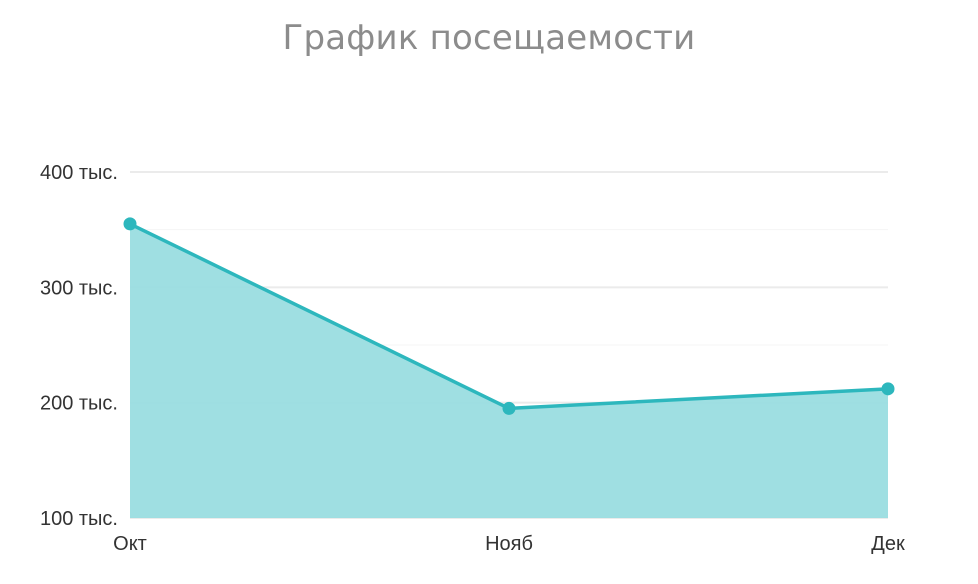 The image size is (978, 584). Describe the element at coordinates (79, 288) in the screenshot. I see `y-tick-label-3: 300 тыс.` at that location.